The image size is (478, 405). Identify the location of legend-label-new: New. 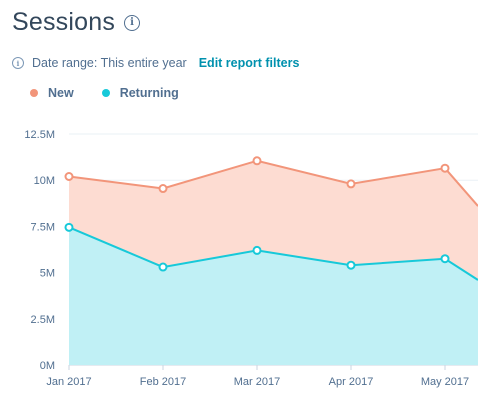
(61, 93).